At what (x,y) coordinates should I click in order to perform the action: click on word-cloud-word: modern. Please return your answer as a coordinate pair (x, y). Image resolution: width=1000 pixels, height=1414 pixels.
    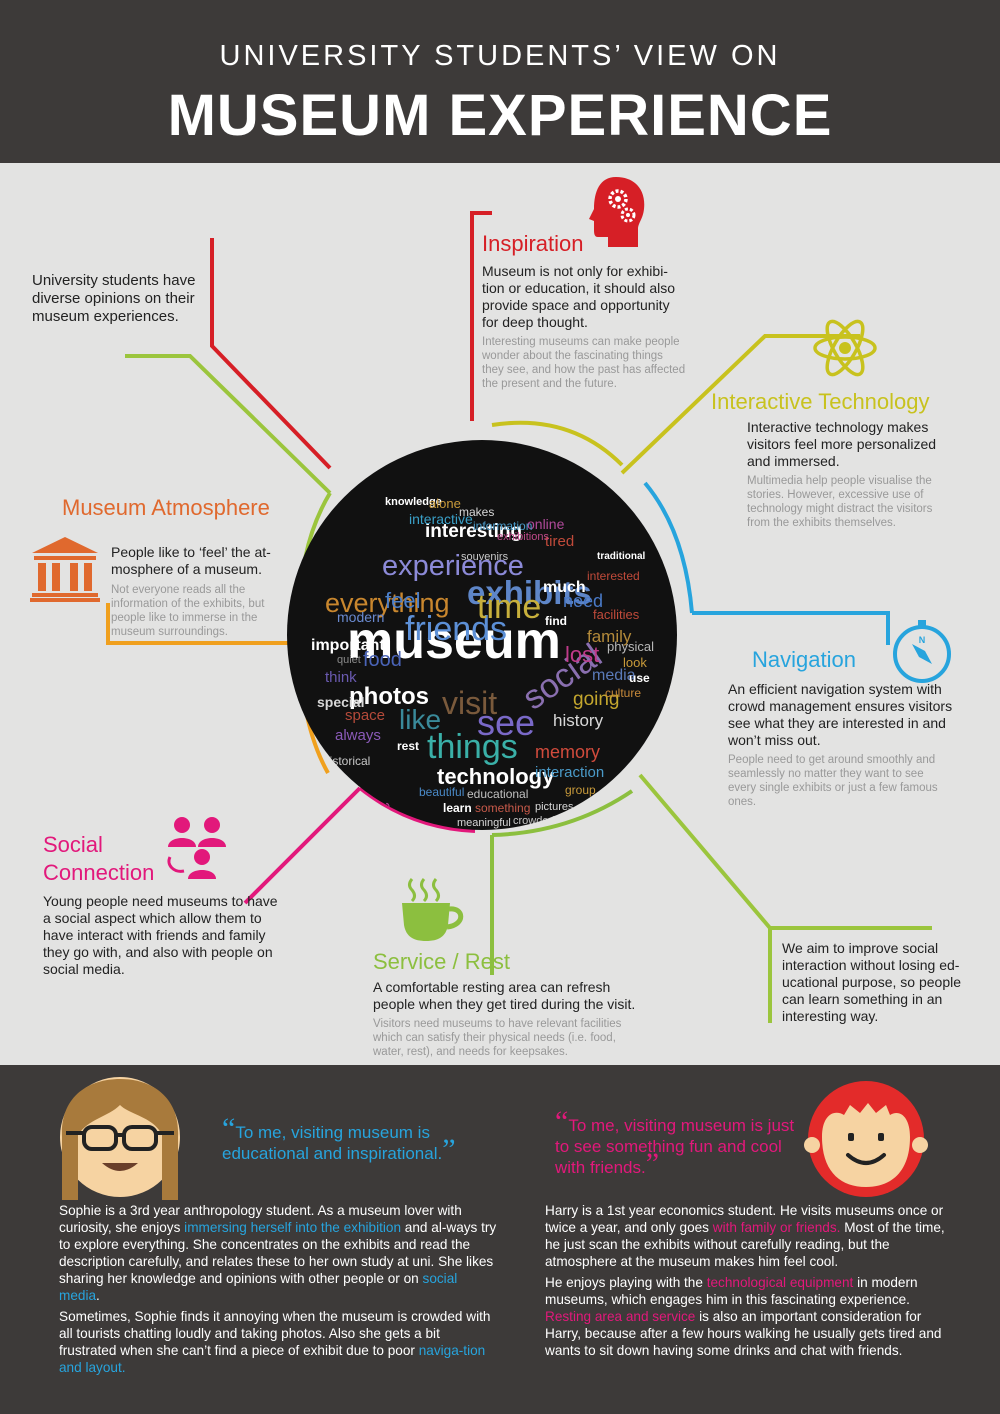
    Looking at the image, I should click on (361, 617).